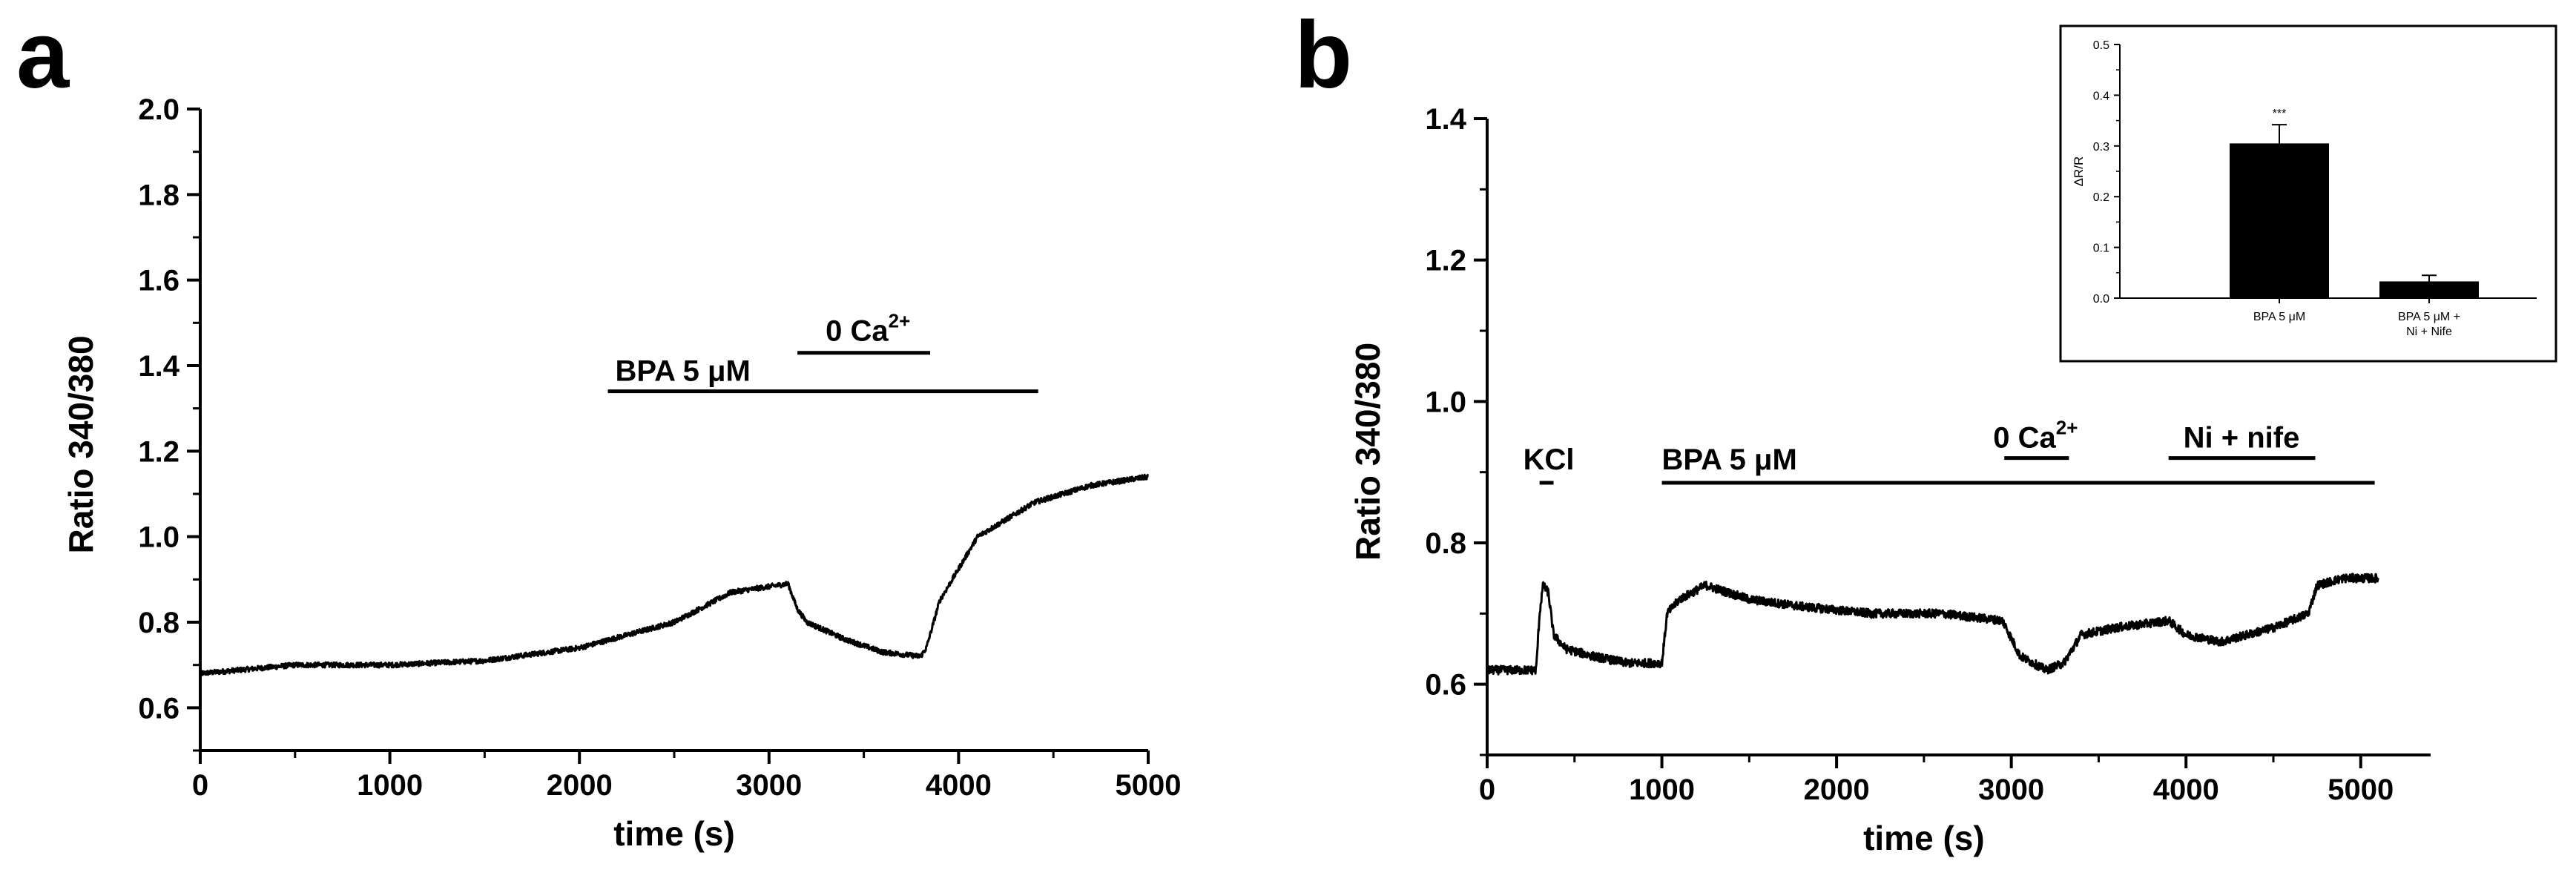  I want to click on y-tick-label: 1.6, so click(159, 281).